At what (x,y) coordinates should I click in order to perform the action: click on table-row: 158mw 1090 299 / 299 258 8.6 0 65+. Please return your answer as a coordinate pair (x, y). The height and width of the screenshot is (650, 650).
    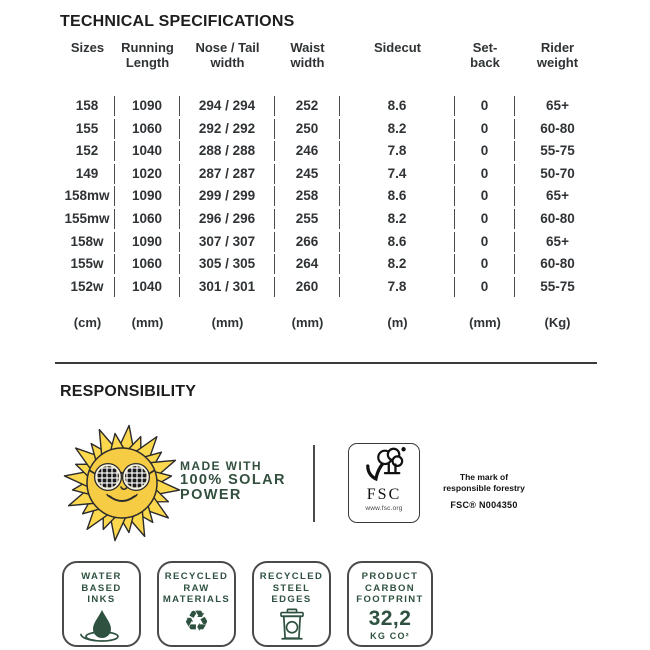
    Looking at the image, I should click on (330, 196).